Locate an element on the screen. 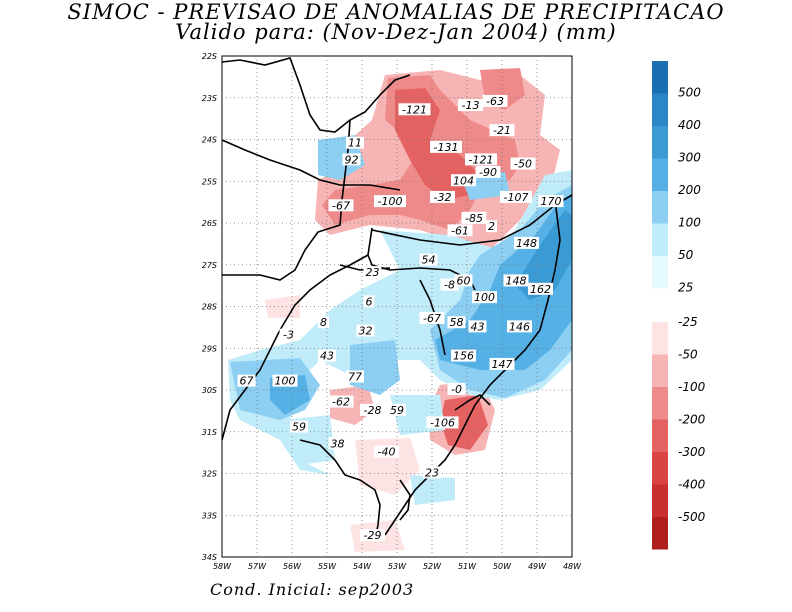 The height and width of the screenshot is (612, 792). legend-label: -300 is located at coordinates (692, 452).